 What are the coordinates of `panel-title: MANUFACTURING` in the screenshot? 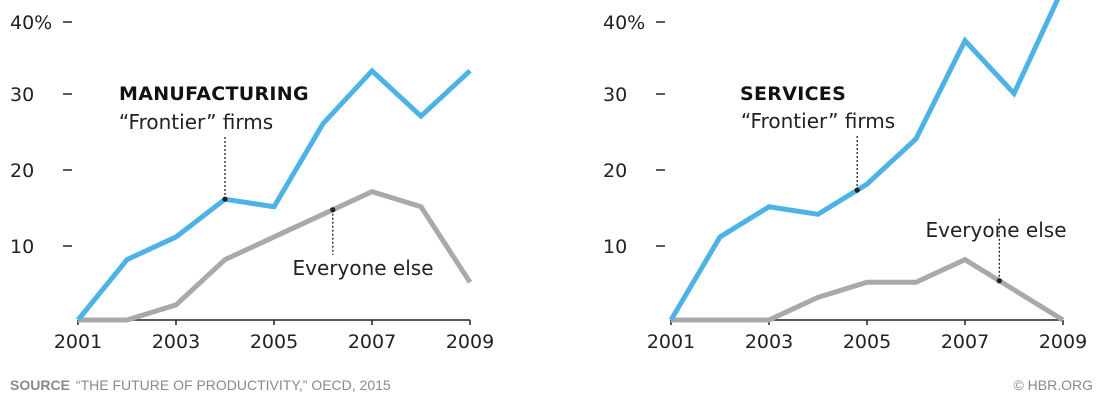 It's located at (214, 94).